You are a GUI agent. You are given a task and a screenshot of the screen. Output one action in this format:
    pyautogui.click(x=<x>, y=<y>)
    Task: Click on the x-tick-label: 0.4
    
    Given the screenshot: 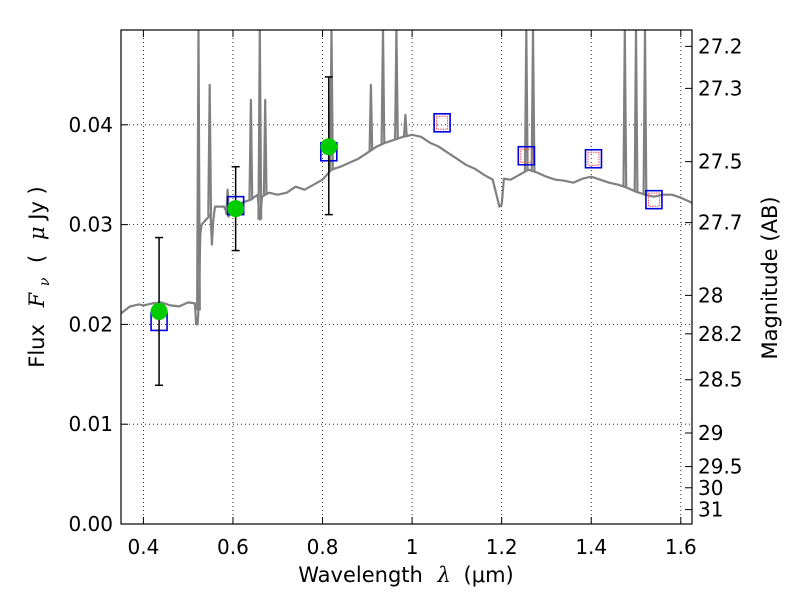 What is the action you would take?
    pyautogui.click(x=143, y=547)
    